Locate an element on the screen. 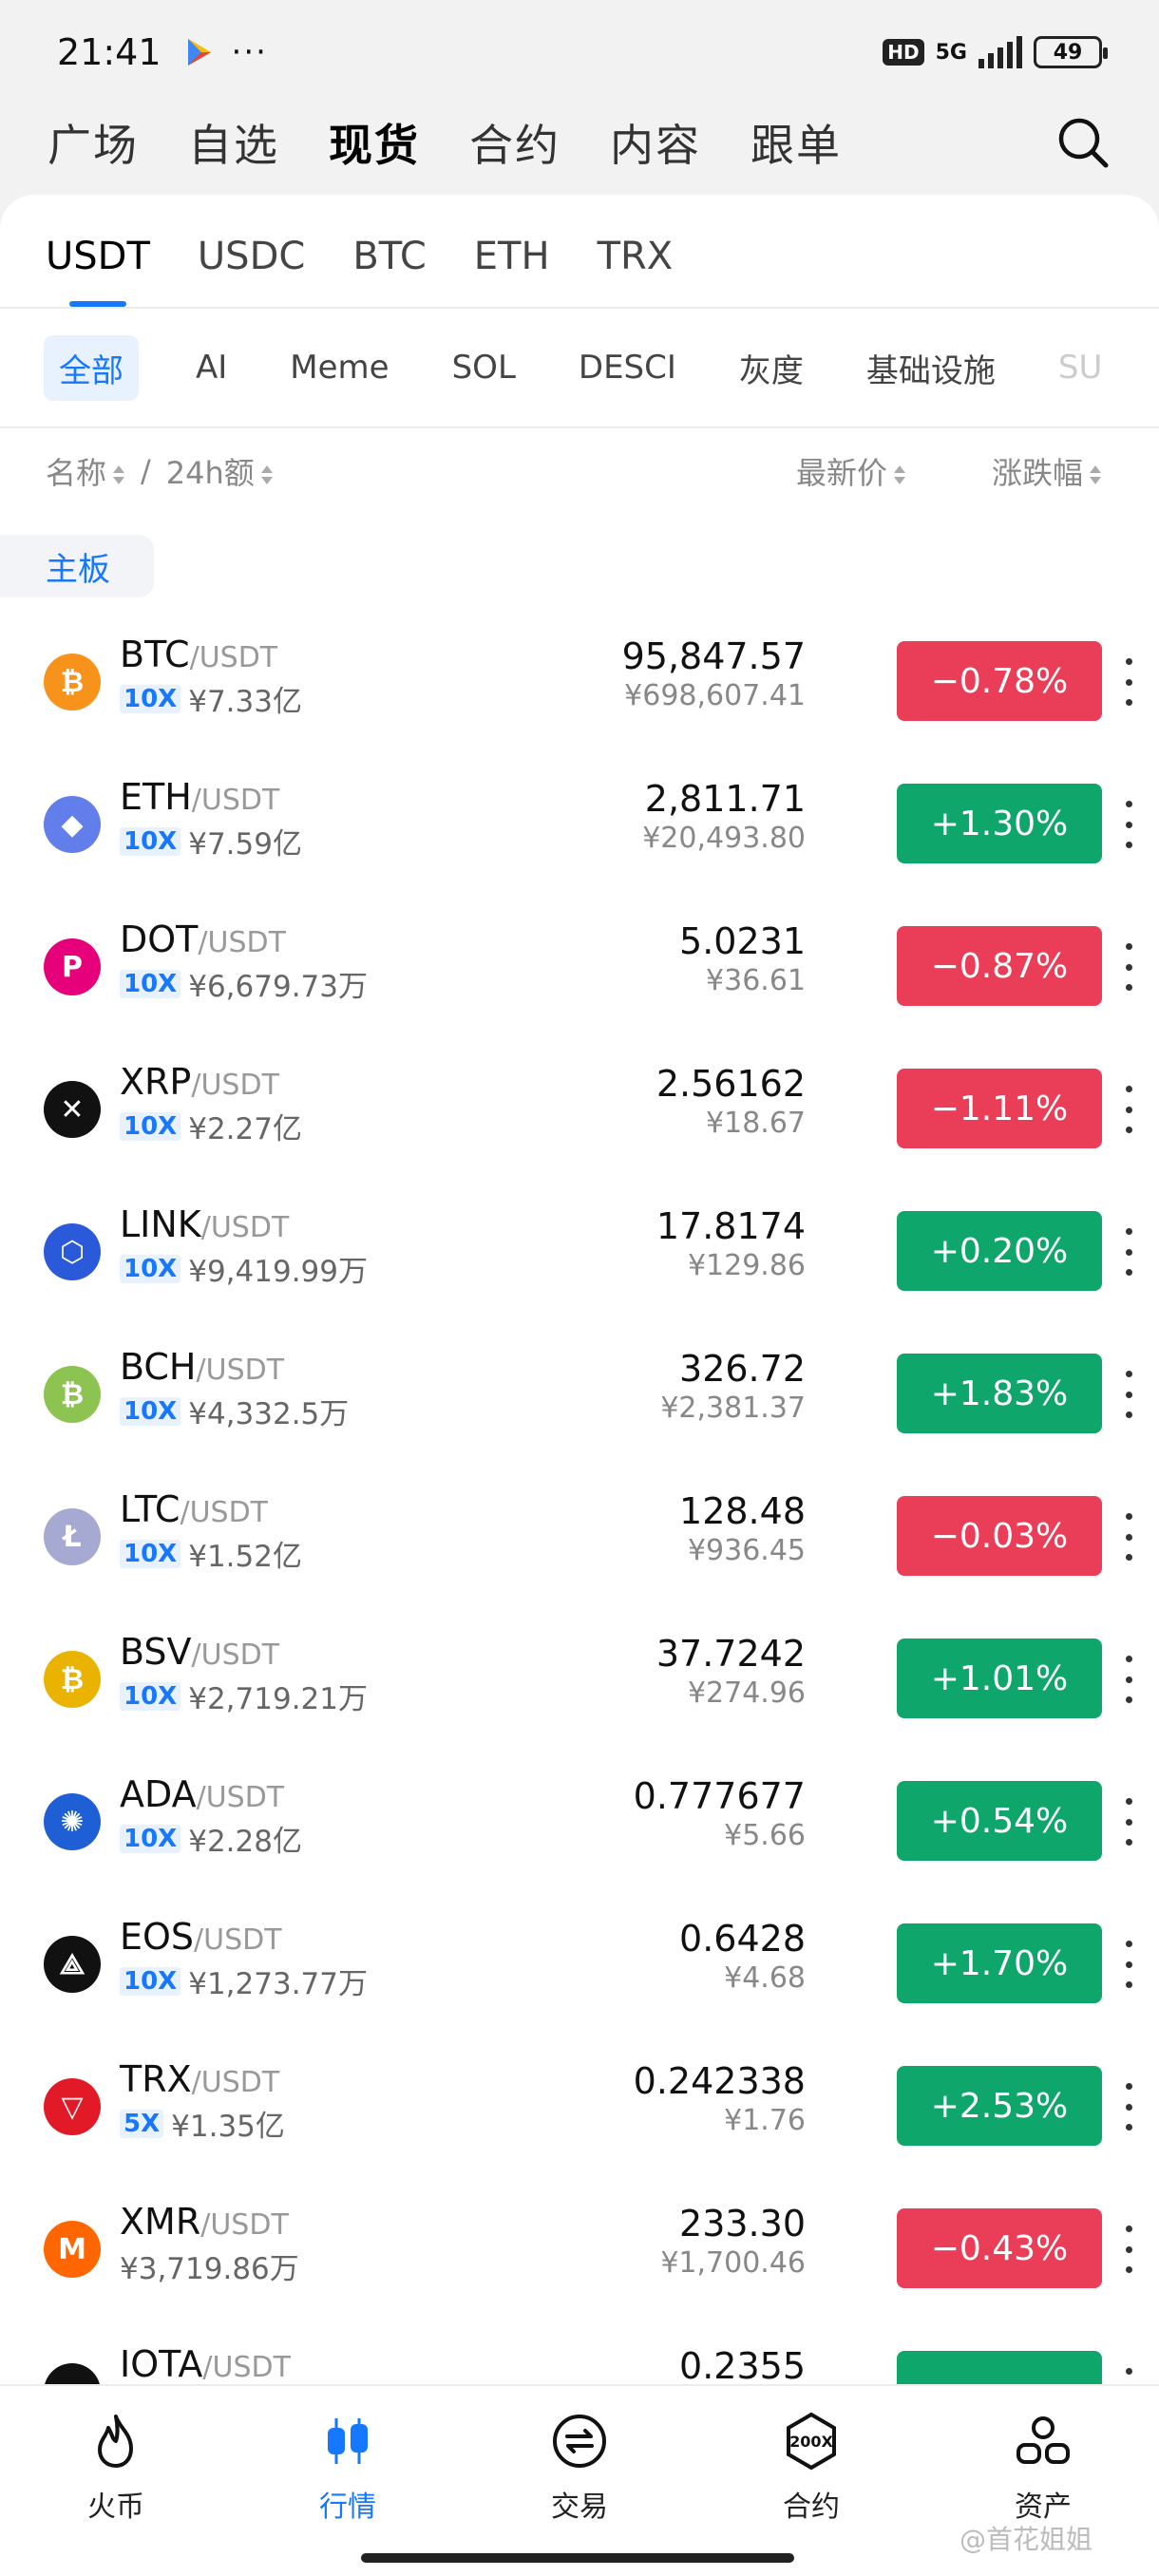 The width and height of the screenshot is (1159, 2576). change-value: +0.20% is located at coordinates (999, 1251).